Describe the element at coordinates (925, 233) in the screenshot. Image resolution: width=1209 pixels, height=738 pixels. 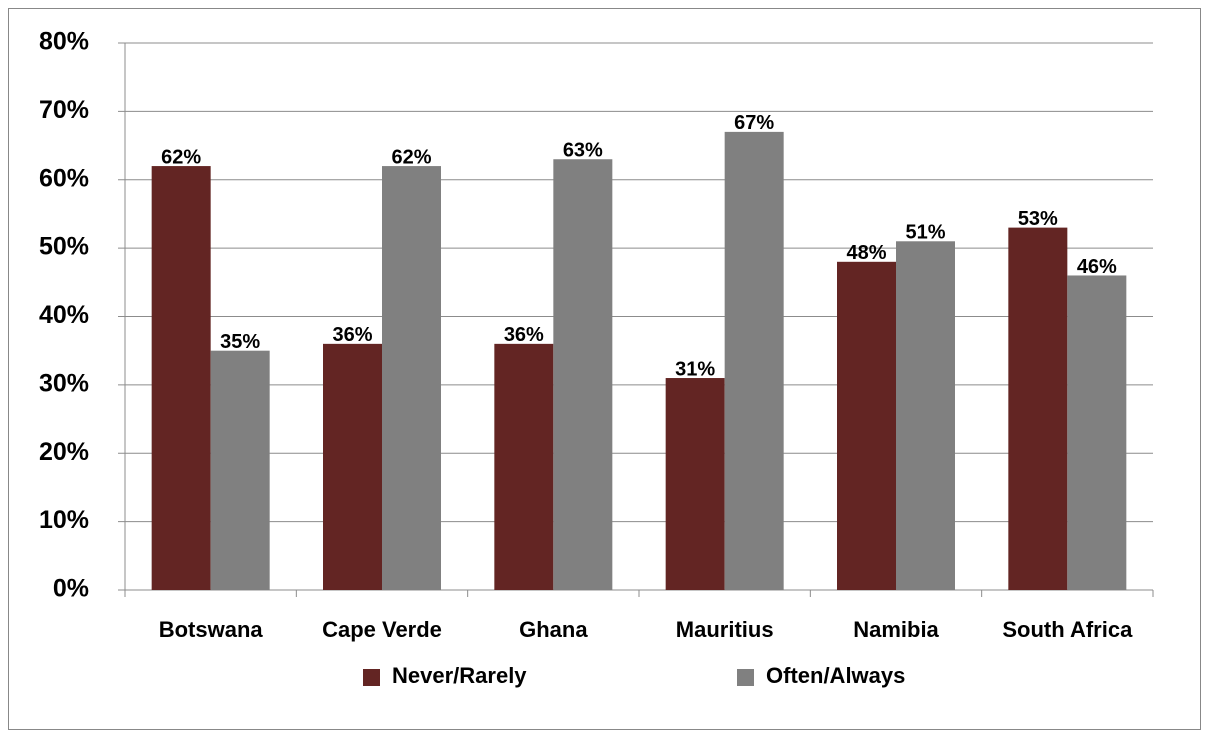
I see `data-label: 51%` at that location.